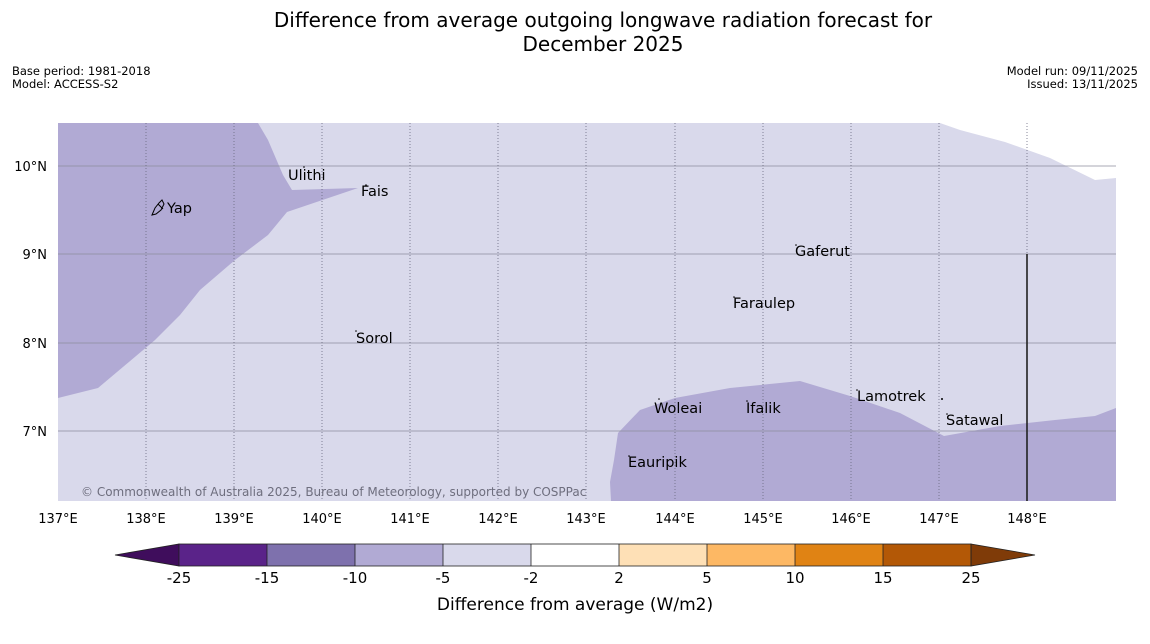 This screenshot has height=644, width=1150. I want to click on meta-left: Base period: 1981-2018 Model: ACCESS-S2, so click(81, 78).